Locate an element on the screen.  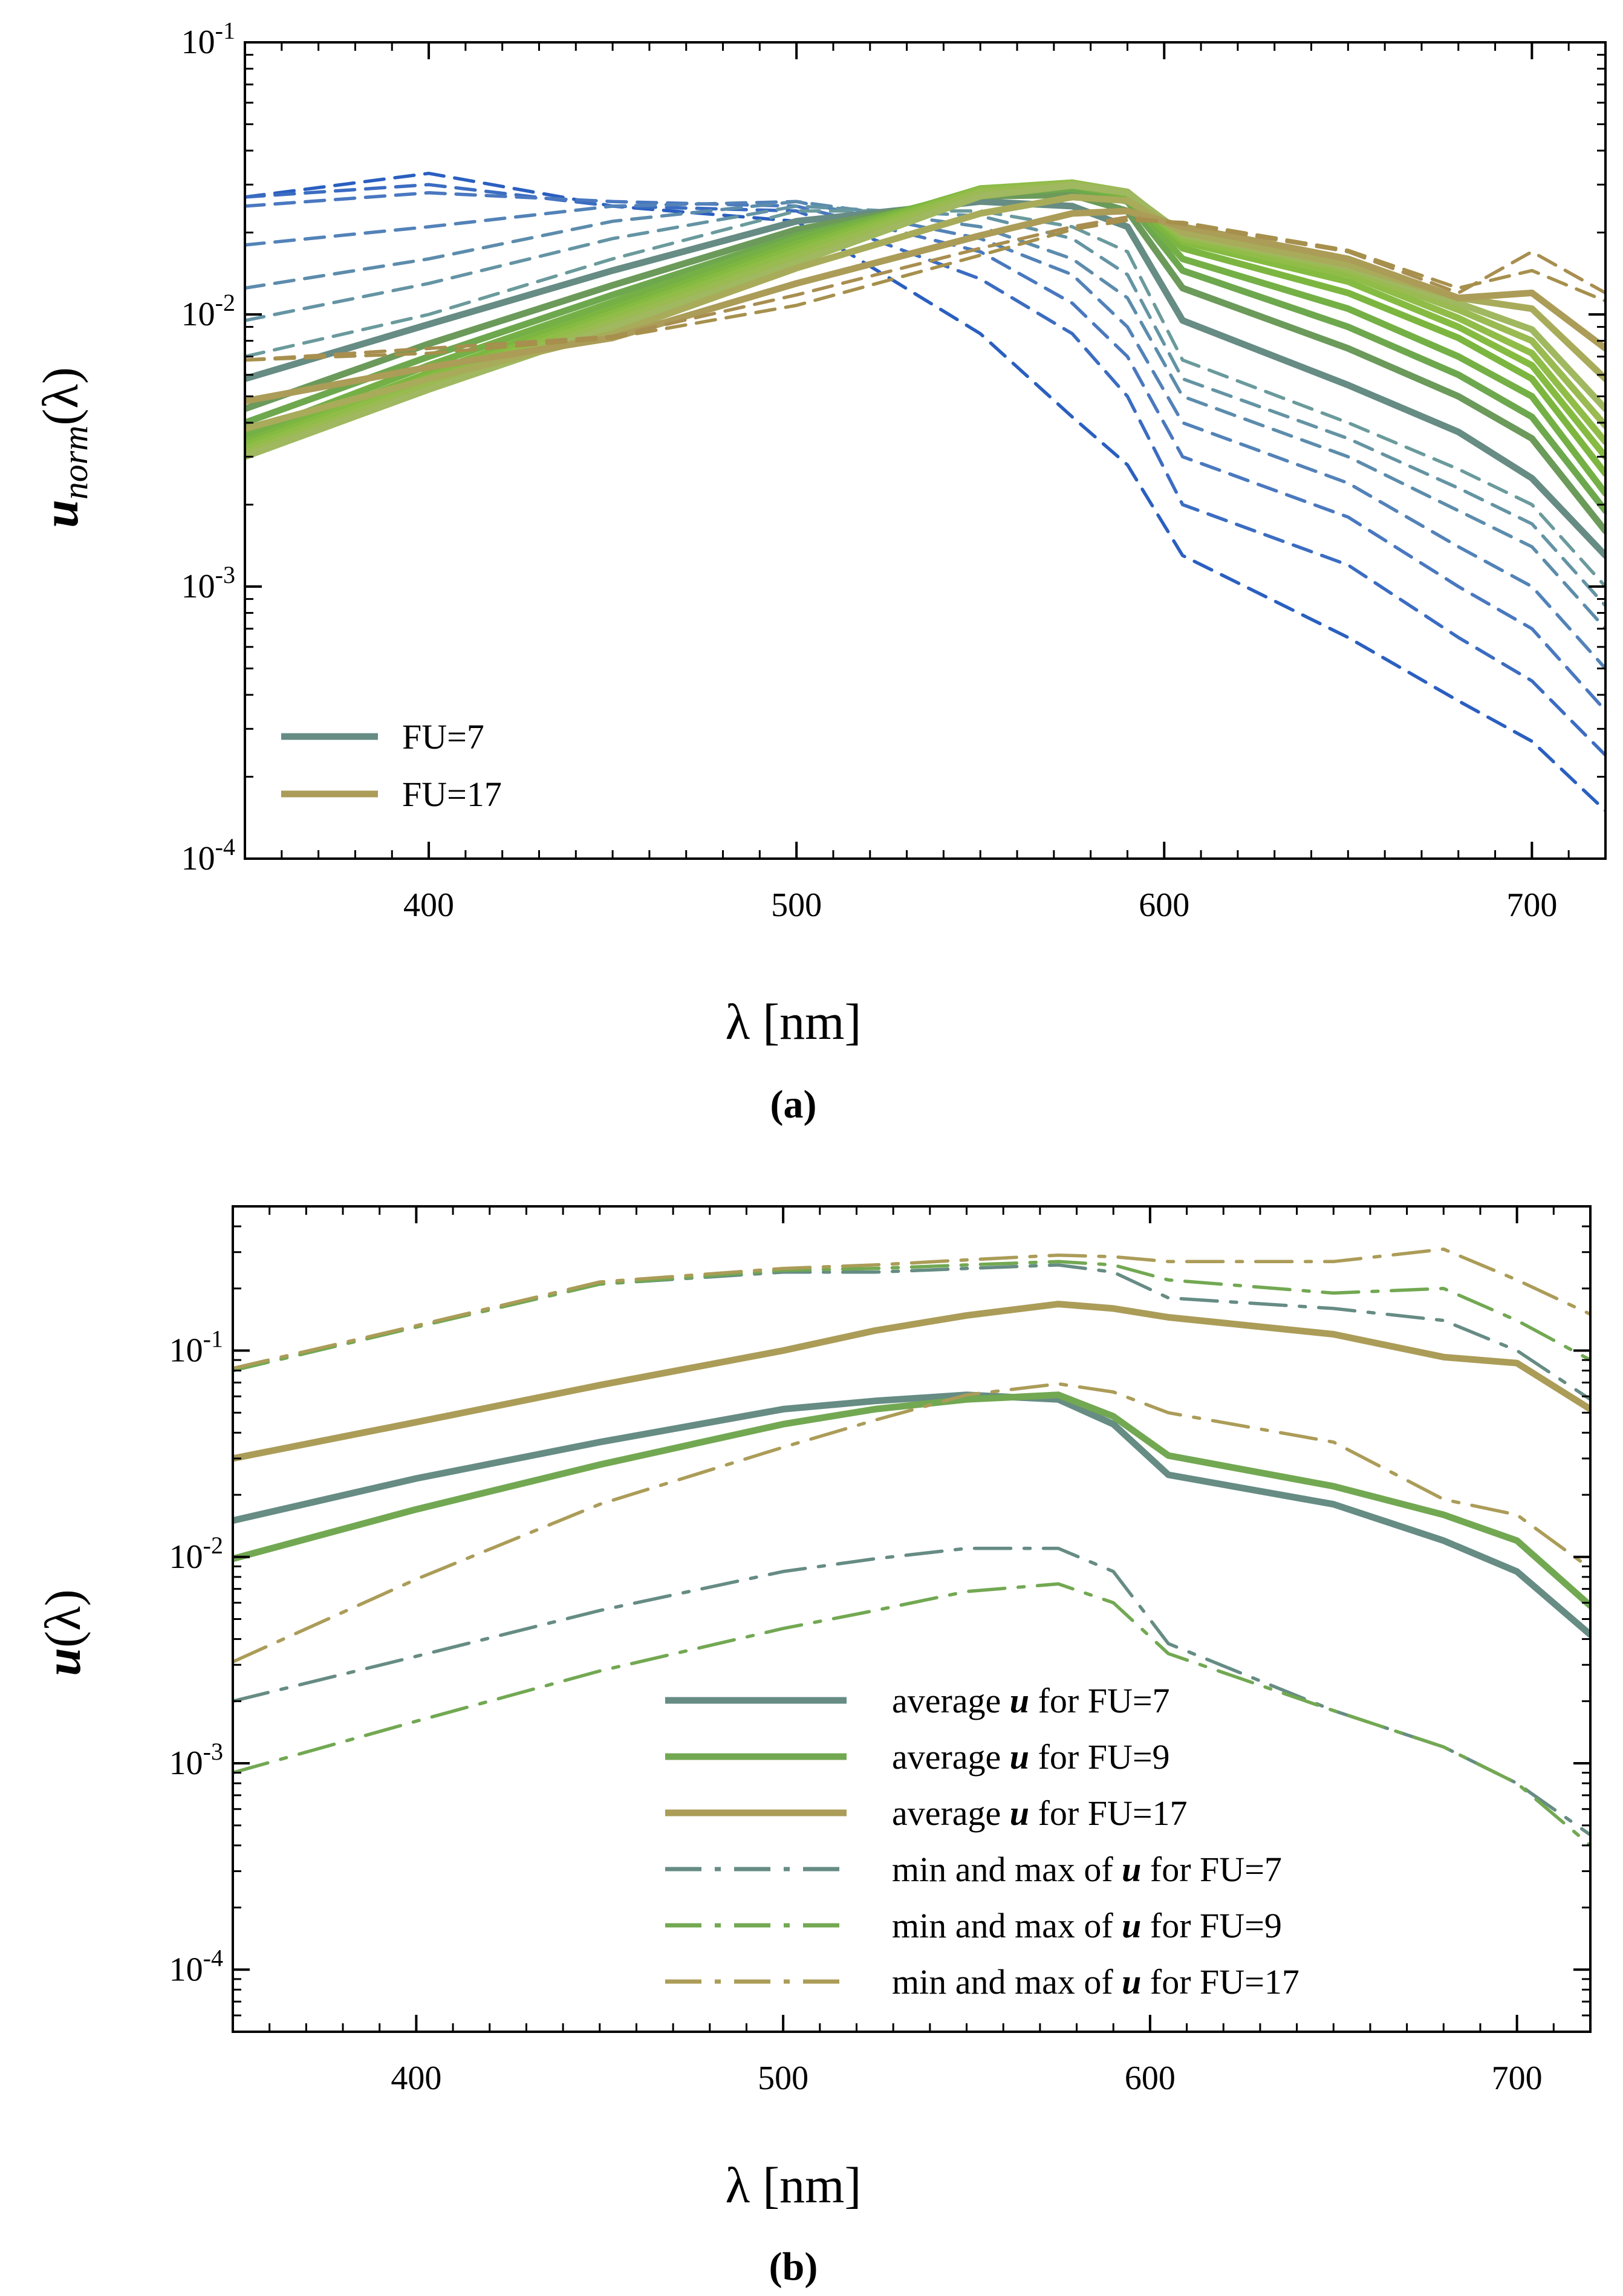
panel-a-y-tick-exponent: -4 is located at coordinates (225, 846).